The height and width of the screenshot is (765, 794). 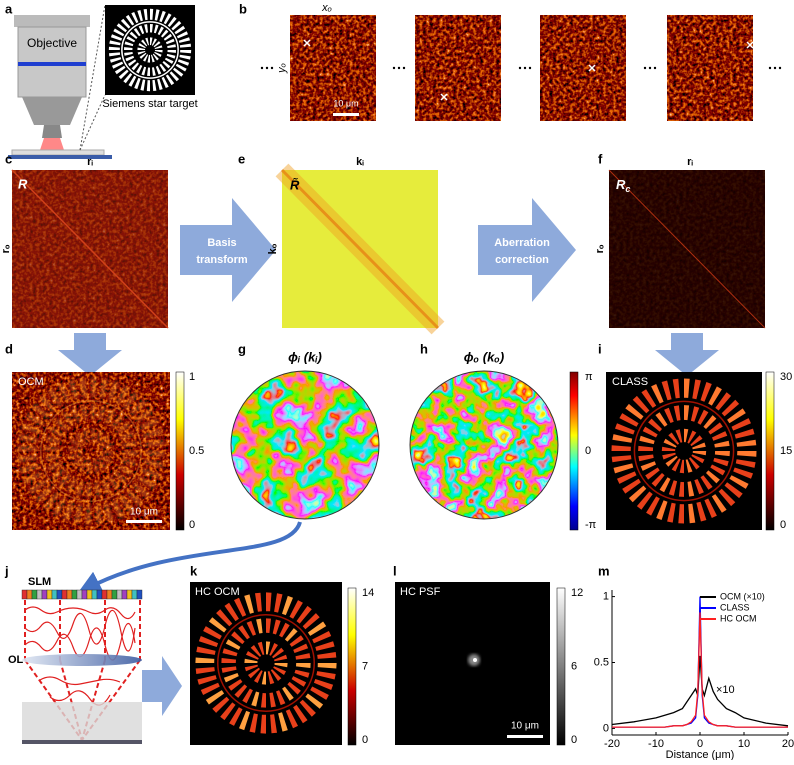 What do you see at coordinates (700, 754) in the screenshot?
I see `x-axis-label: Distance (μm)` at bounding box center [700, 754].